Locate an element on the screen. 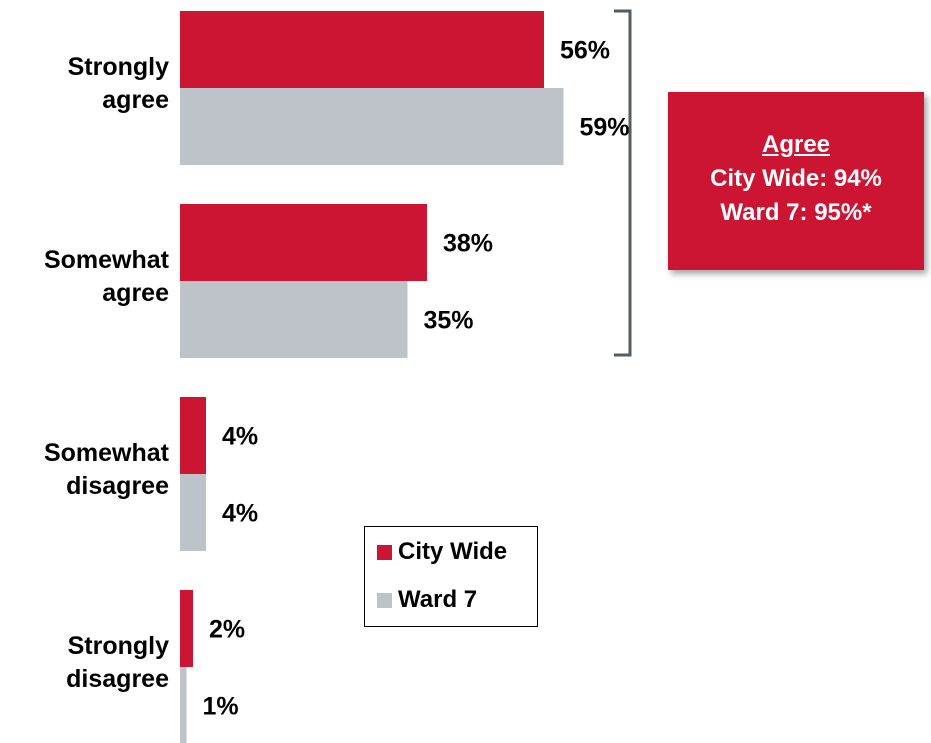 This screenshot has width=931, height=743. bar-strongly-agree-city-wide is located at coordinates (362, 49).